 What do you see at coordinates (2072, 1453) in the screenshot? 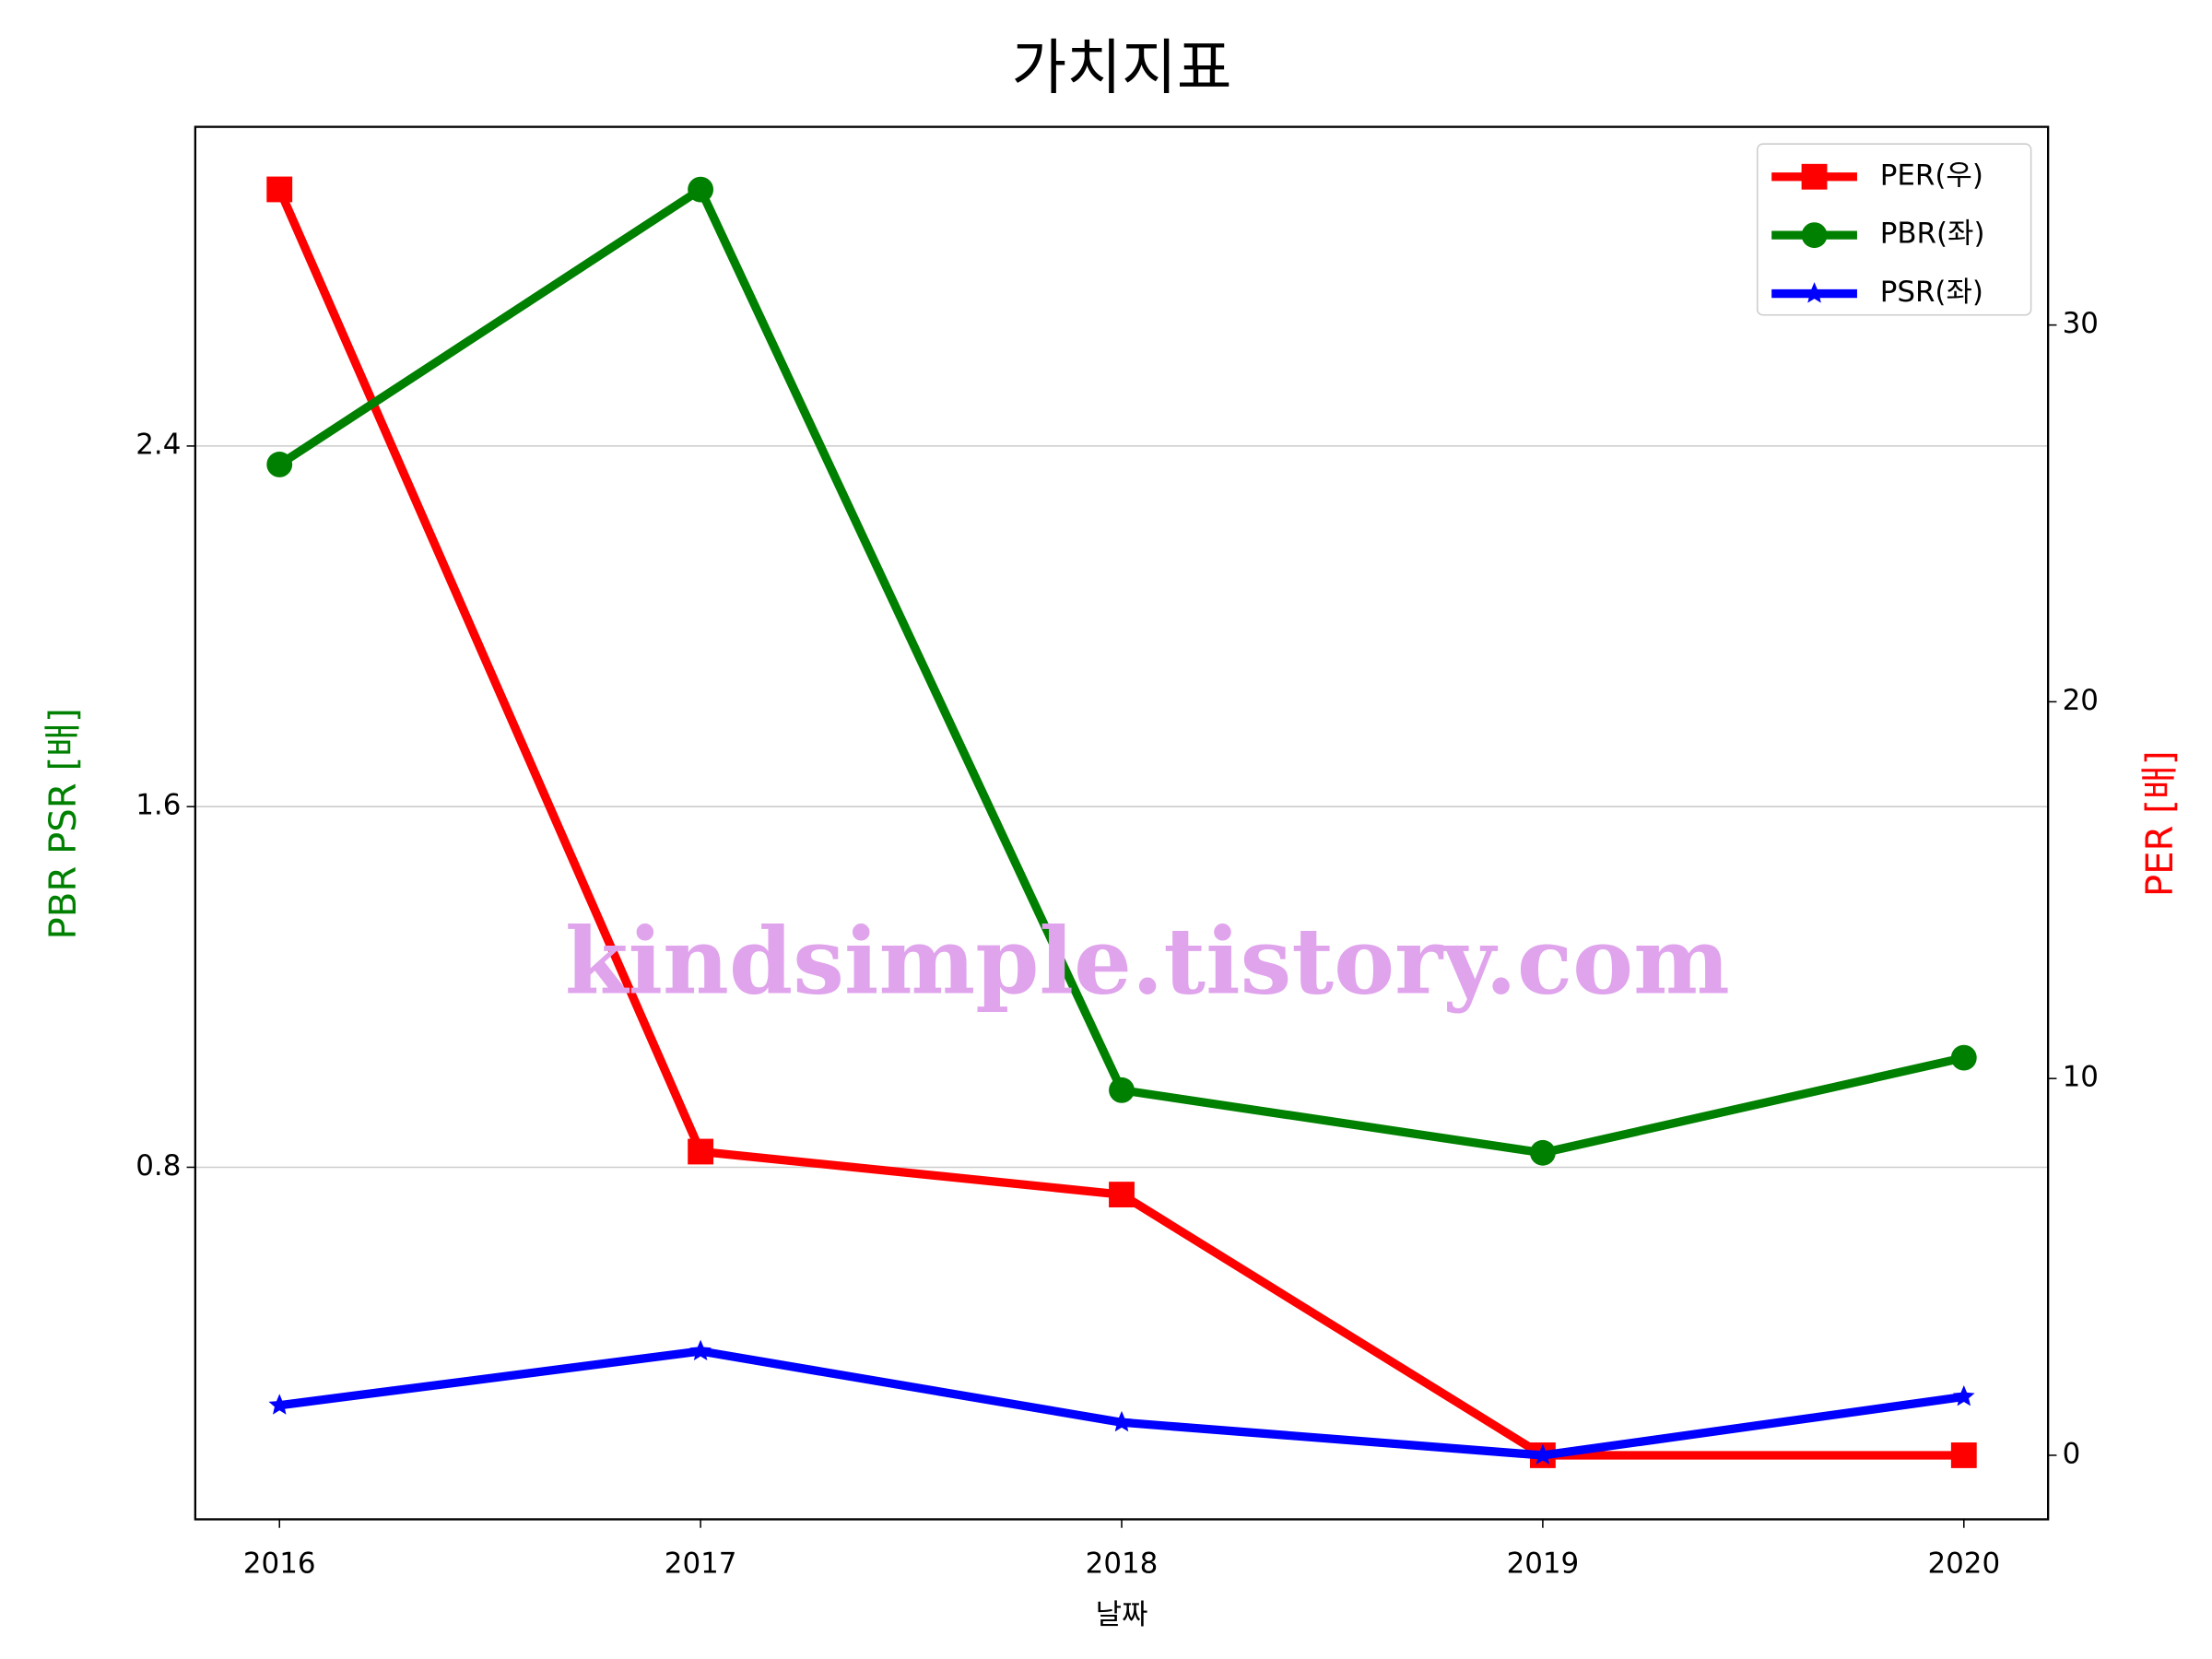
I see `y2-tick-label: 0` at bounding box center [2072, 1453].